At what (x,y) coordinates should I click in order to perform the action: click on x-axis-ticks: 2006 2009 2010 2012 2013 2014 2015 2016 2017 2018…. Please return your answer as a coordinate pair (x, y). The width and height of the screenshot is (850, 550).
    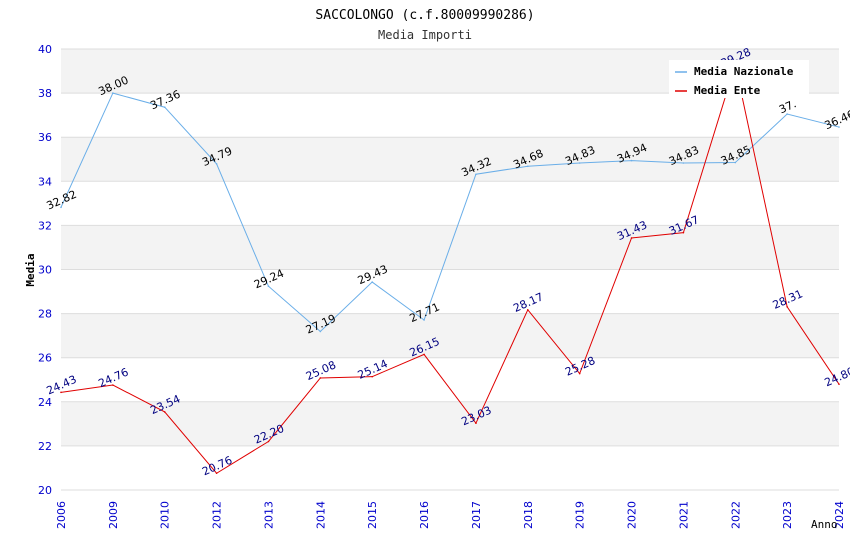
    Looking at the image, I should click on (450, 515).